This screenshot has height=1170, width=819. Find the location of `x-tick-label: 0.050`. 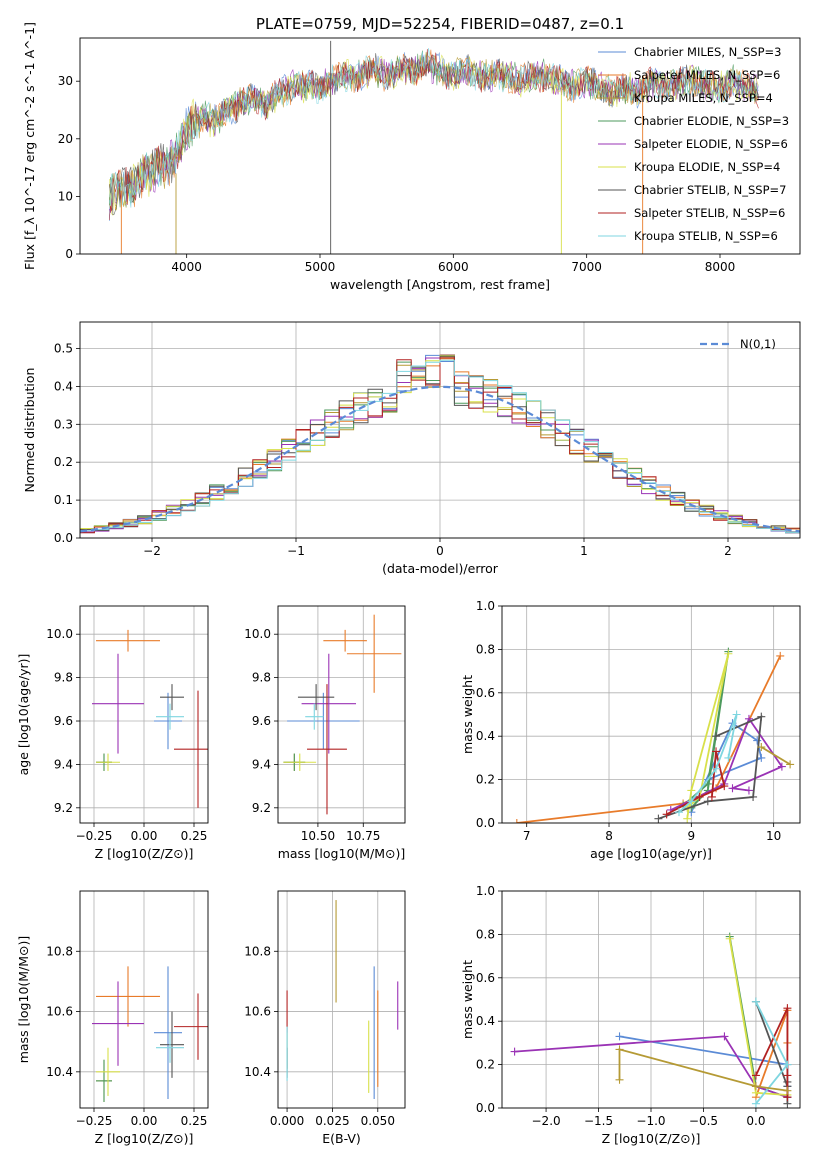

x-tick-label: 0.050 is located at coordinates (378, 1121).